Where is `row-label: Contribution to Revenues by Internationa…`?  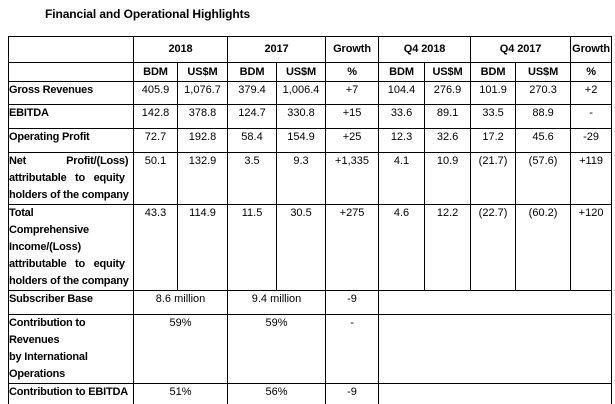 row-label: Contribution to Revenues by Internationa… is located at coordinates (71, 349).